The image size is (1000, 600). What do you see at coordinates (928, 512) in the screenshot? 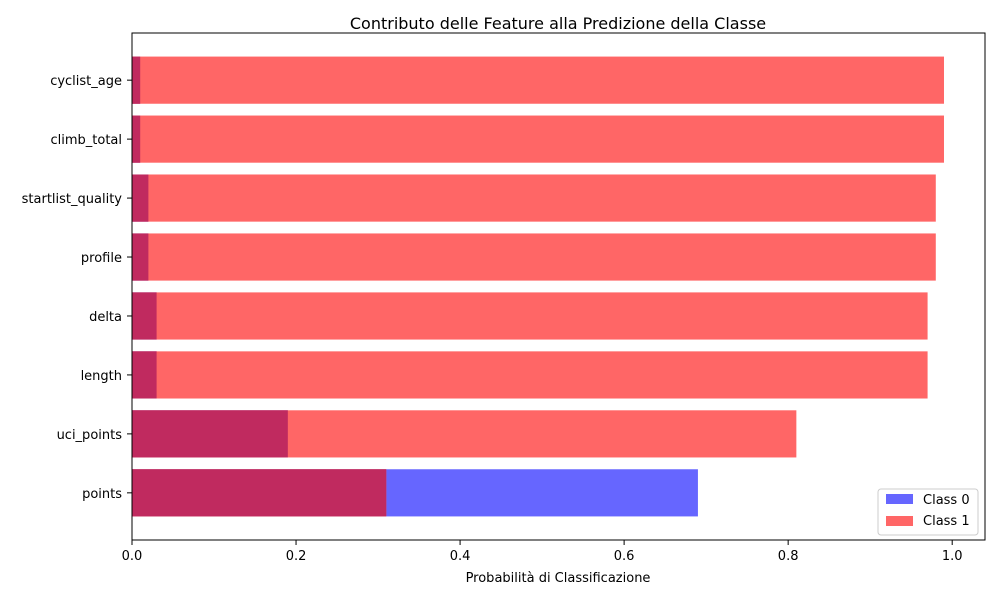
I see `legend: Class 0 Class 1` at bounding box center [928, 512].